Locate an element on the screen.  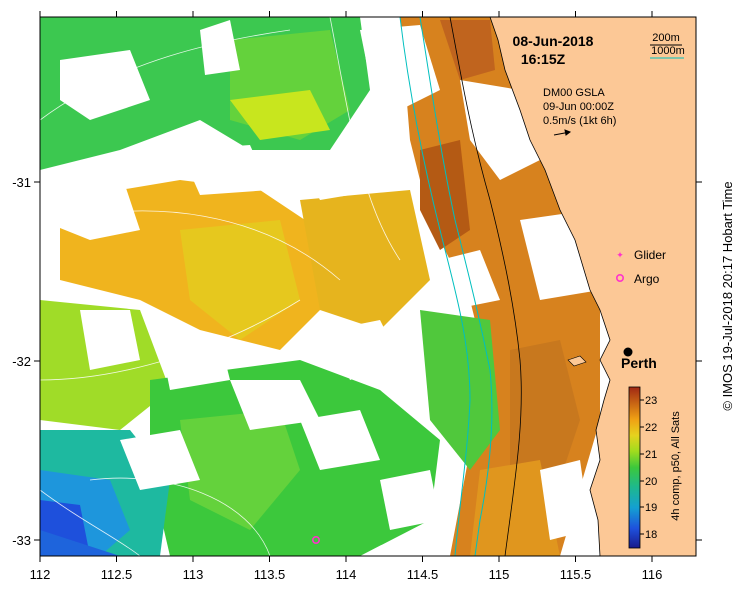
sst-patch-central-yellow is located at coordinates (240, 280).